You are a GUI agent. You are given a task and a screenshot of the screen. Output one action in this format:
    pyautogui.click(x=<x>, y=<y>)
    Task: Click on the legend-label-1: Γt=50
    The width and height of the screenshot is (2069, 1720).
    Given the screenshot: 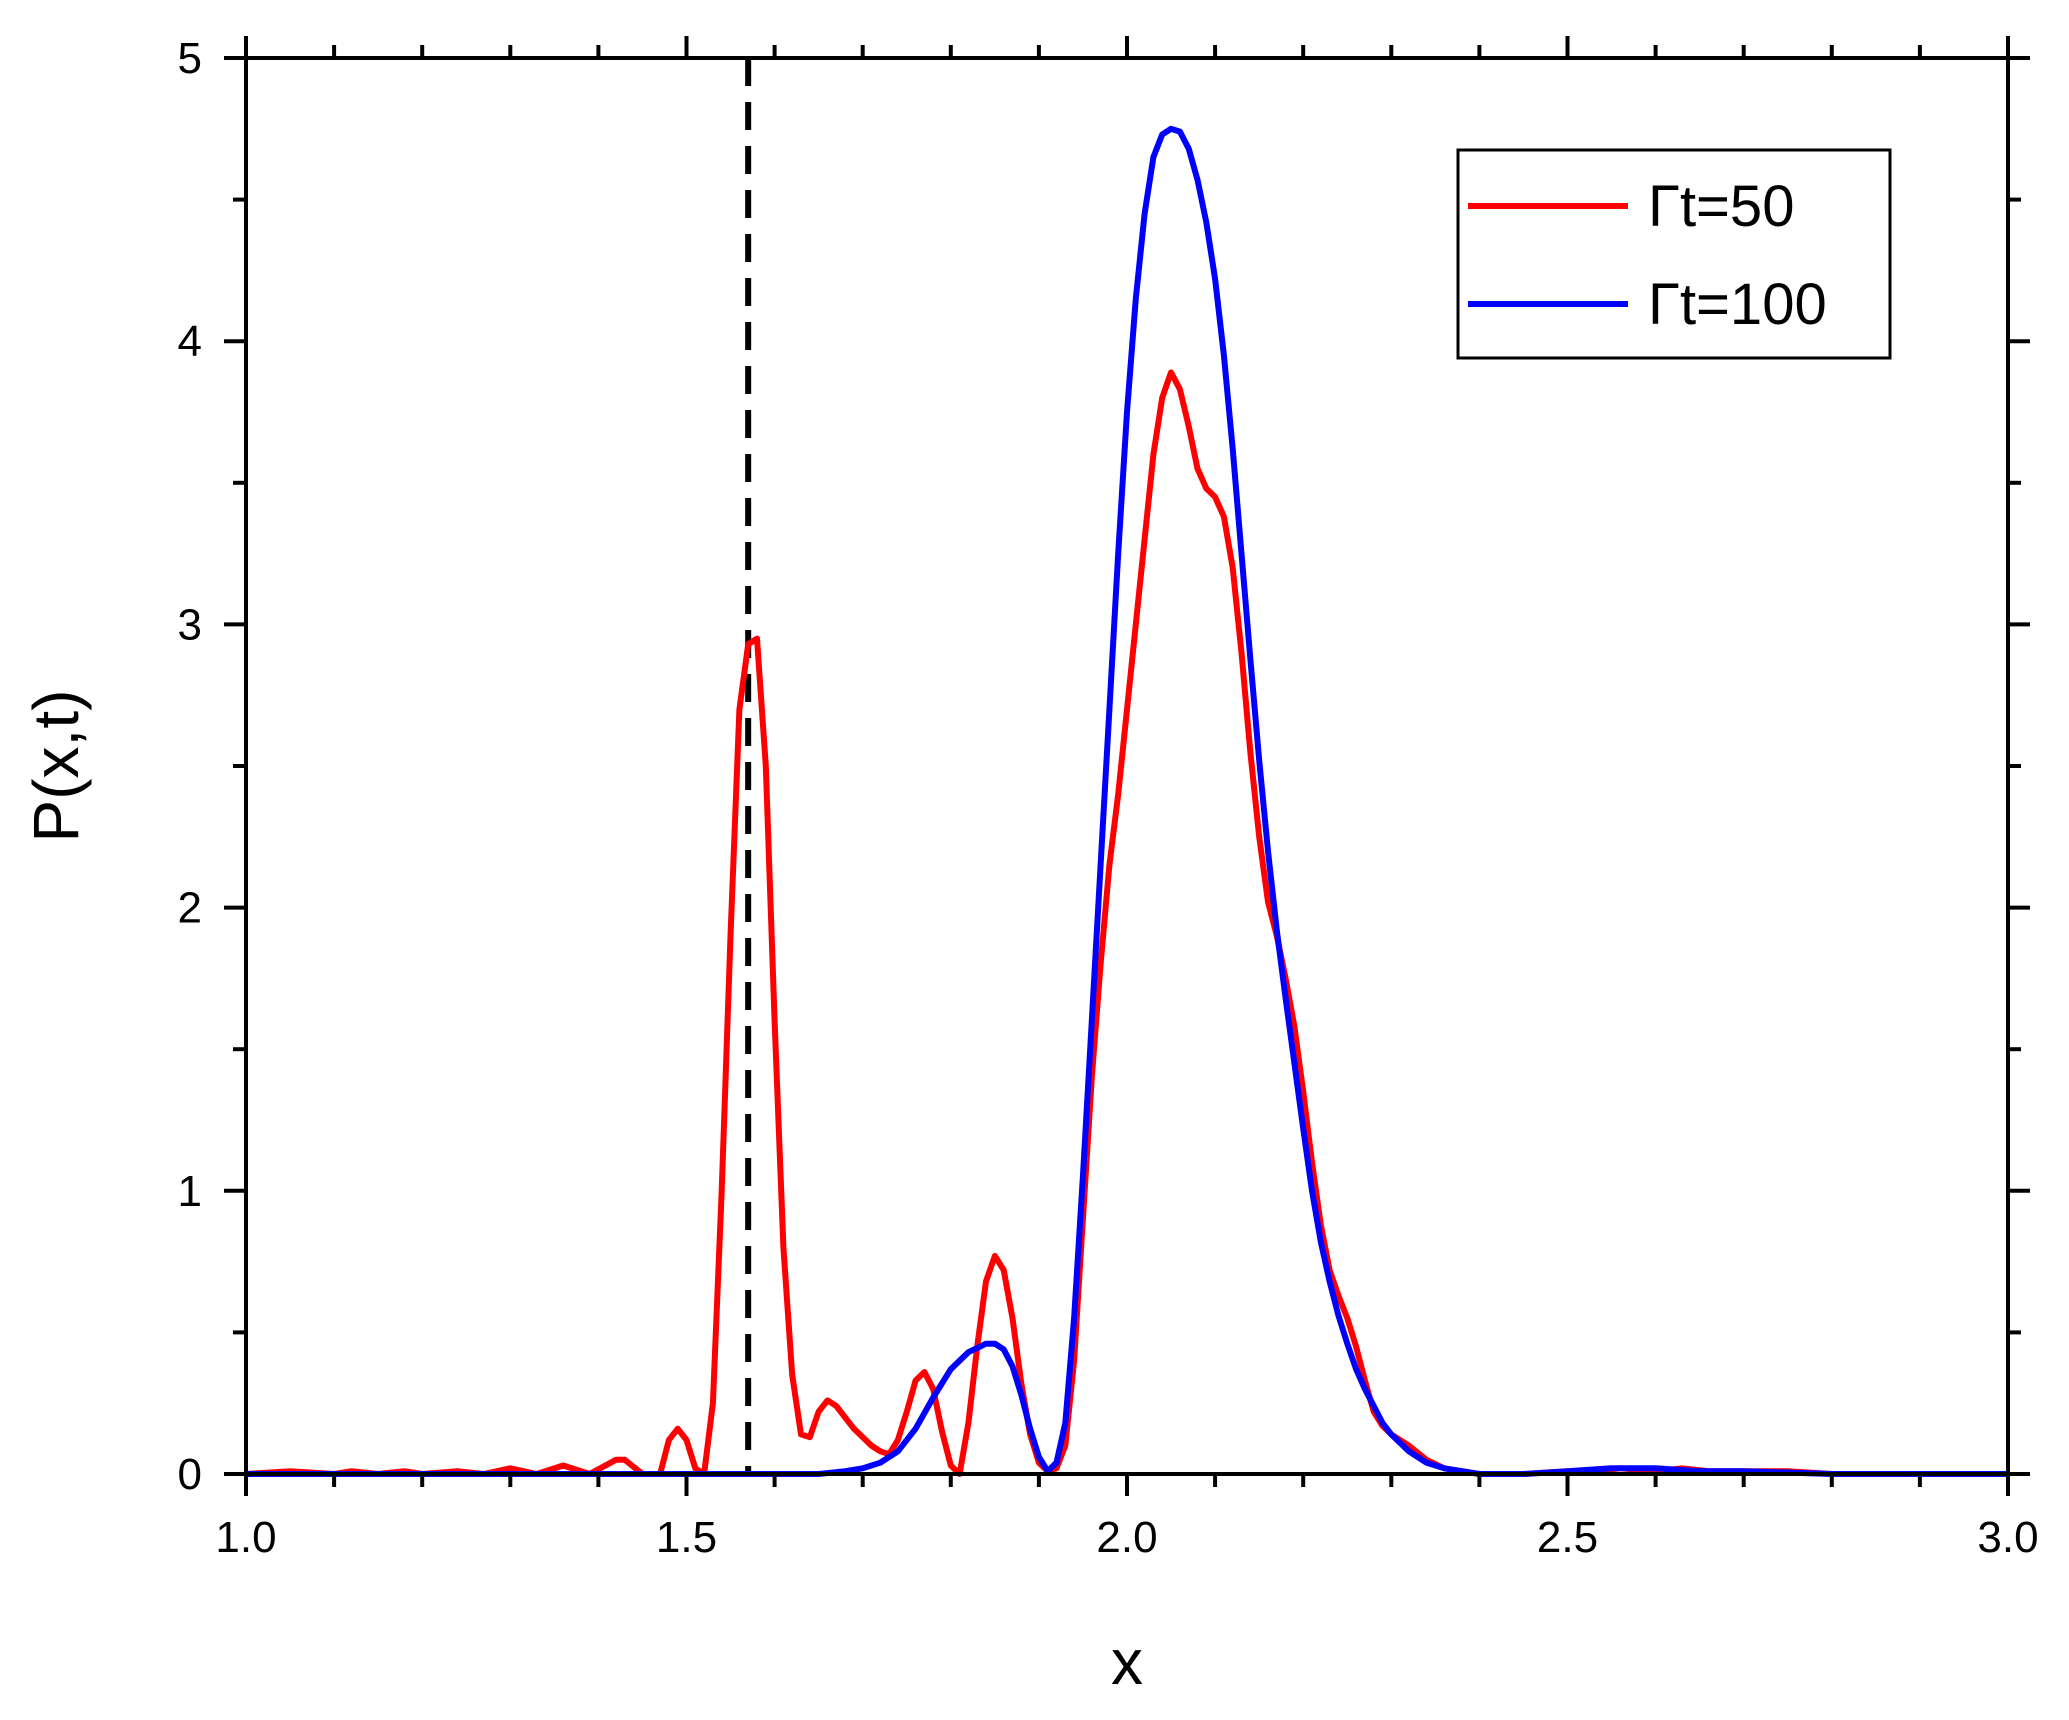 What is the action you would take?
    pyautogui.click(x=1721, y=206)
    